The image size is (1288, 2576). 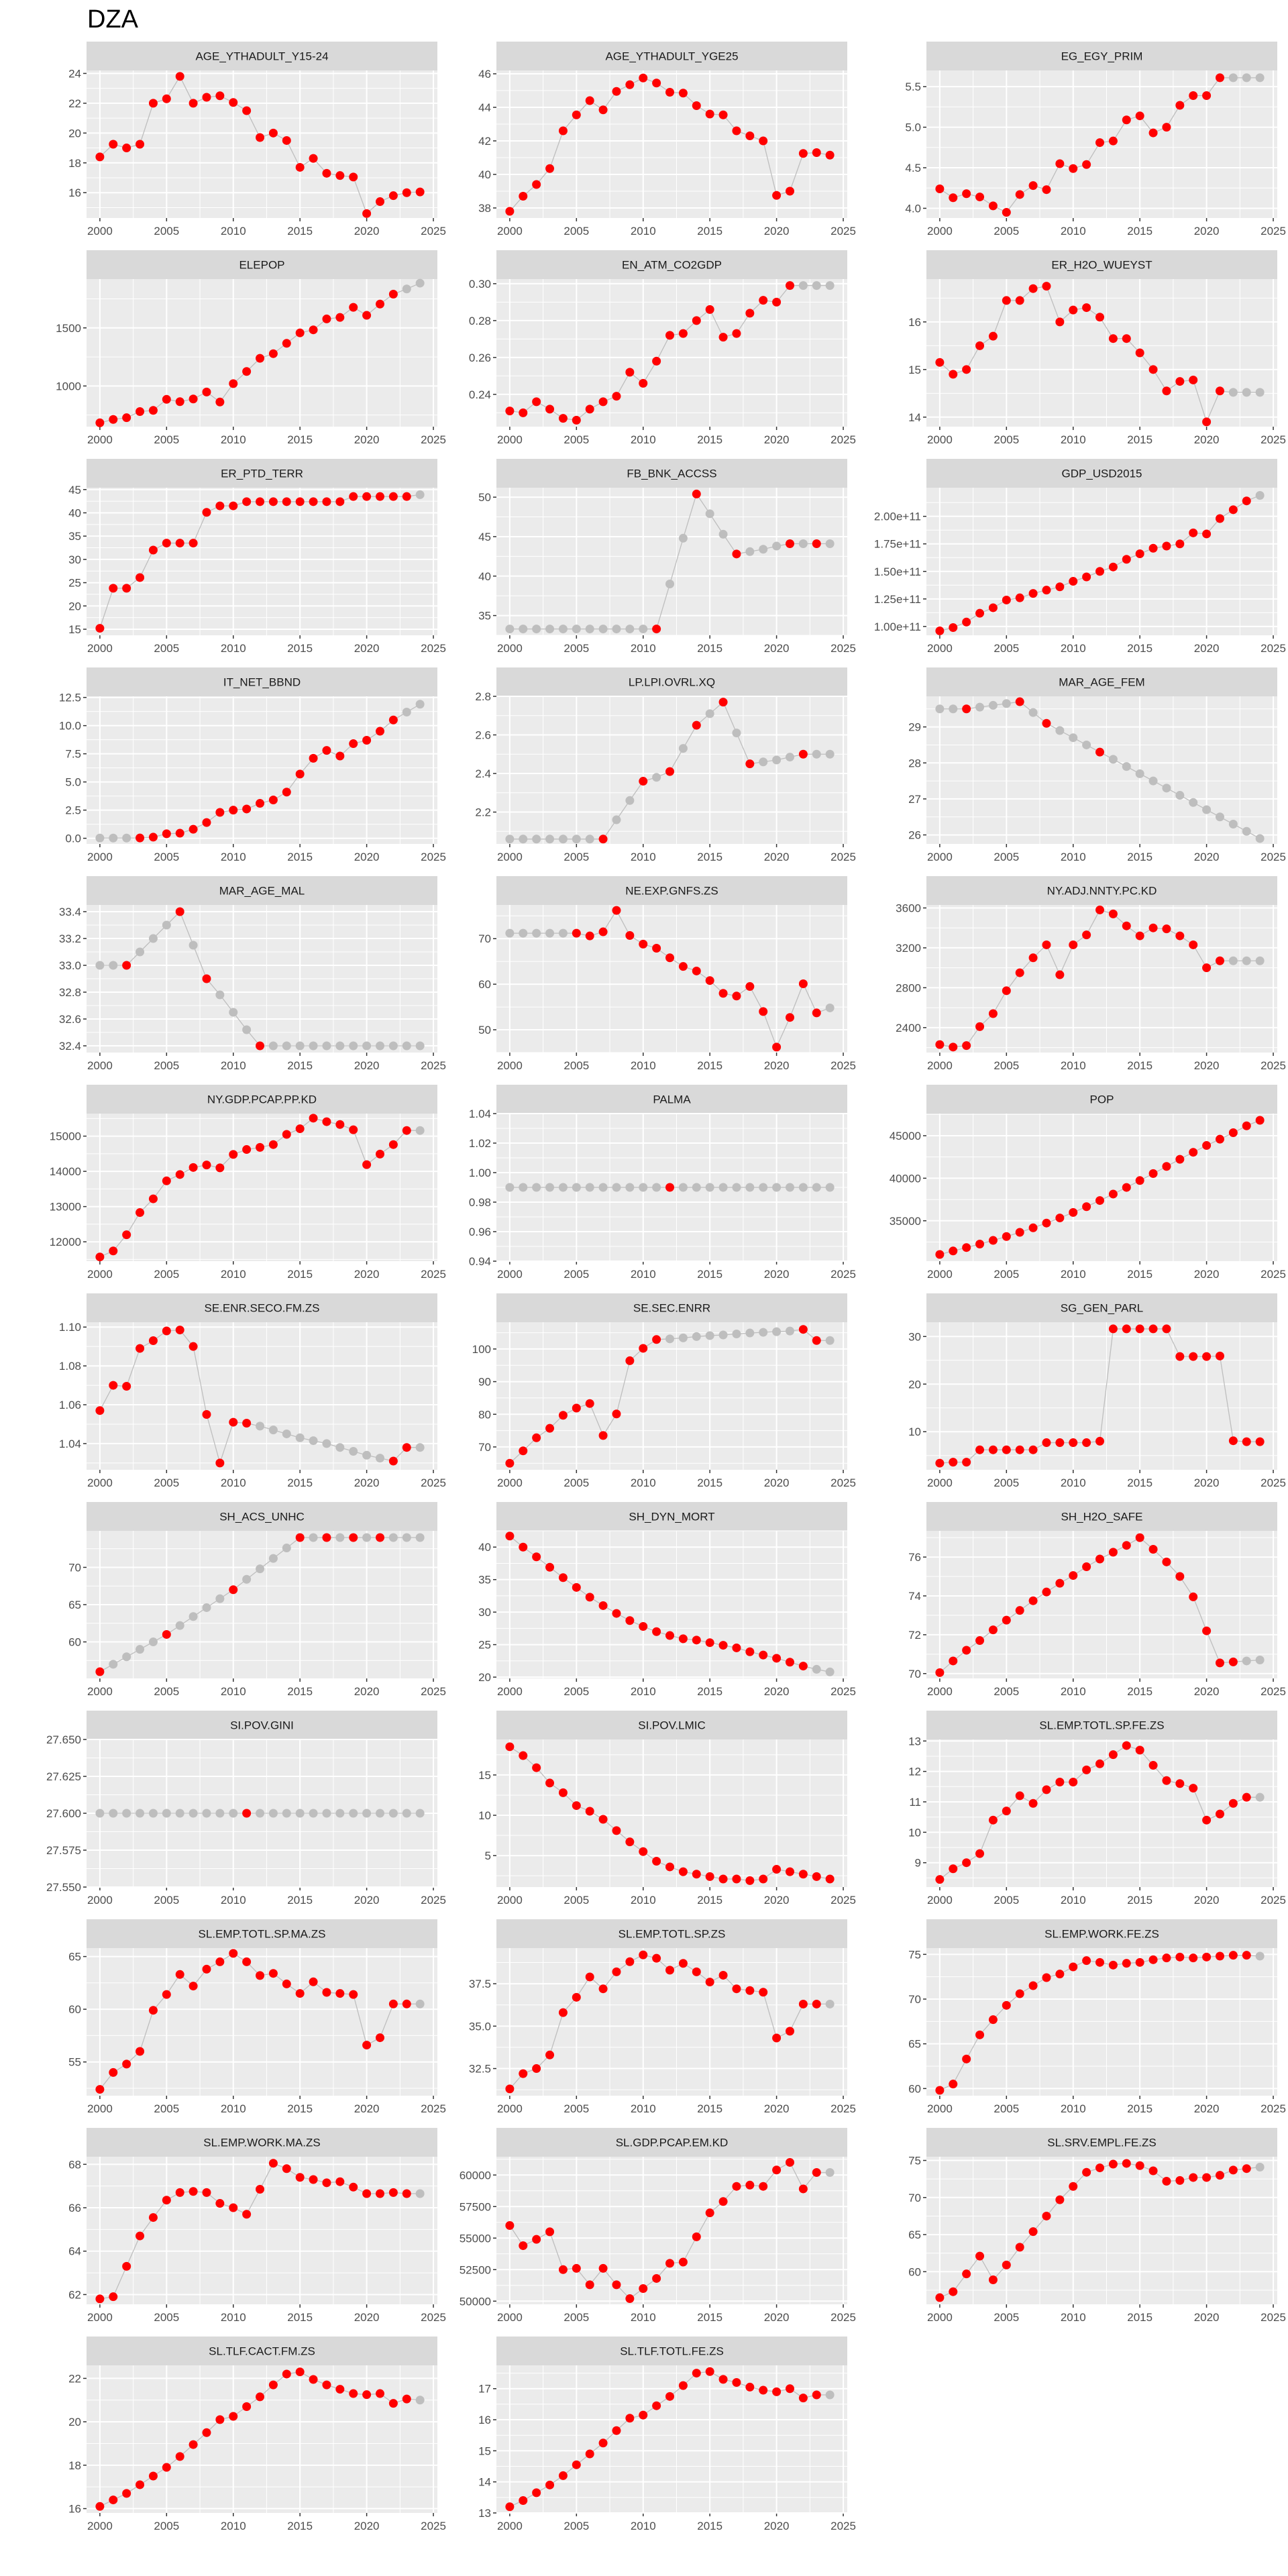 What do you see at coordinates (262, 1308) in the screenshot?
I see `facet-strip-label: SE.ENR.SECO.FM.ZS` at bounding box center [262, 1308].